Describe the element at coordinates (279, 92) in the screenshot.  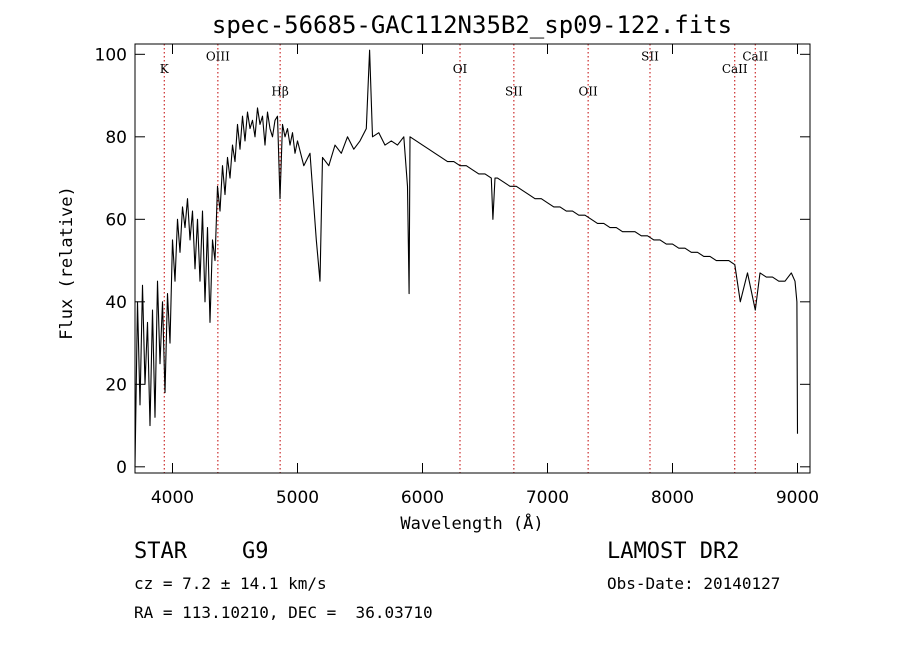
I see `line-marker-label: Hβ` at that location.